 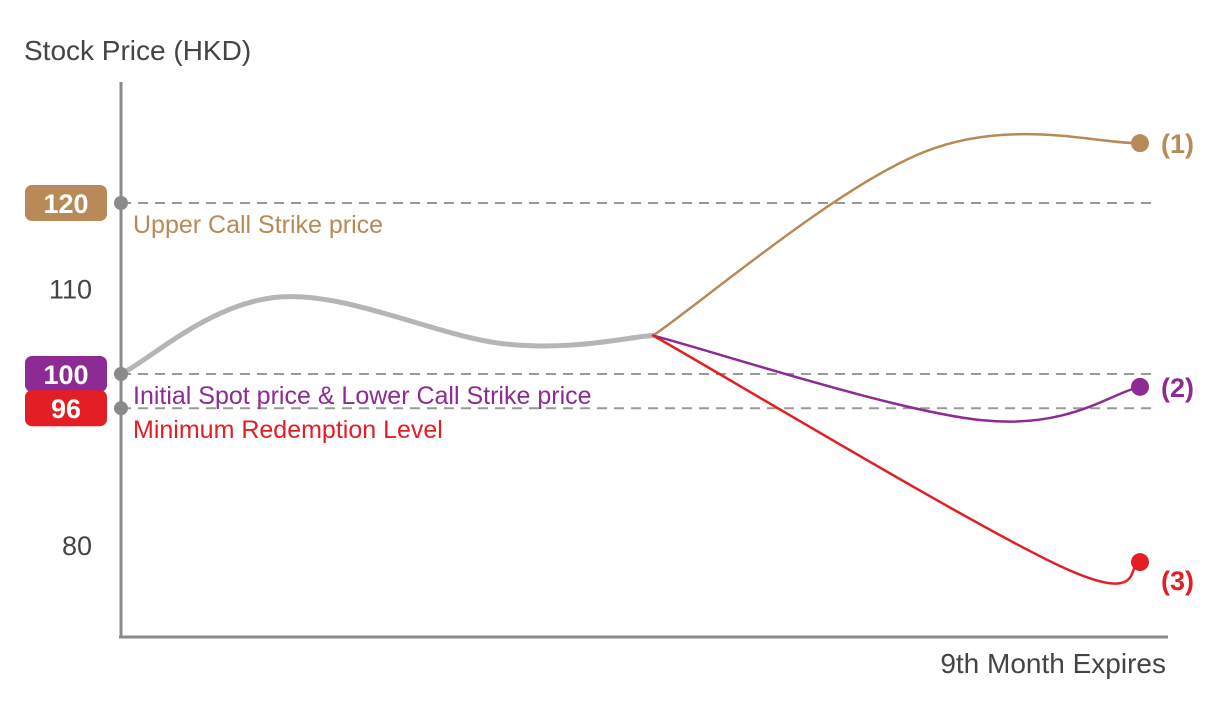 I want to click on level-badge-text-upper: 120, so click(x=65, y=204).